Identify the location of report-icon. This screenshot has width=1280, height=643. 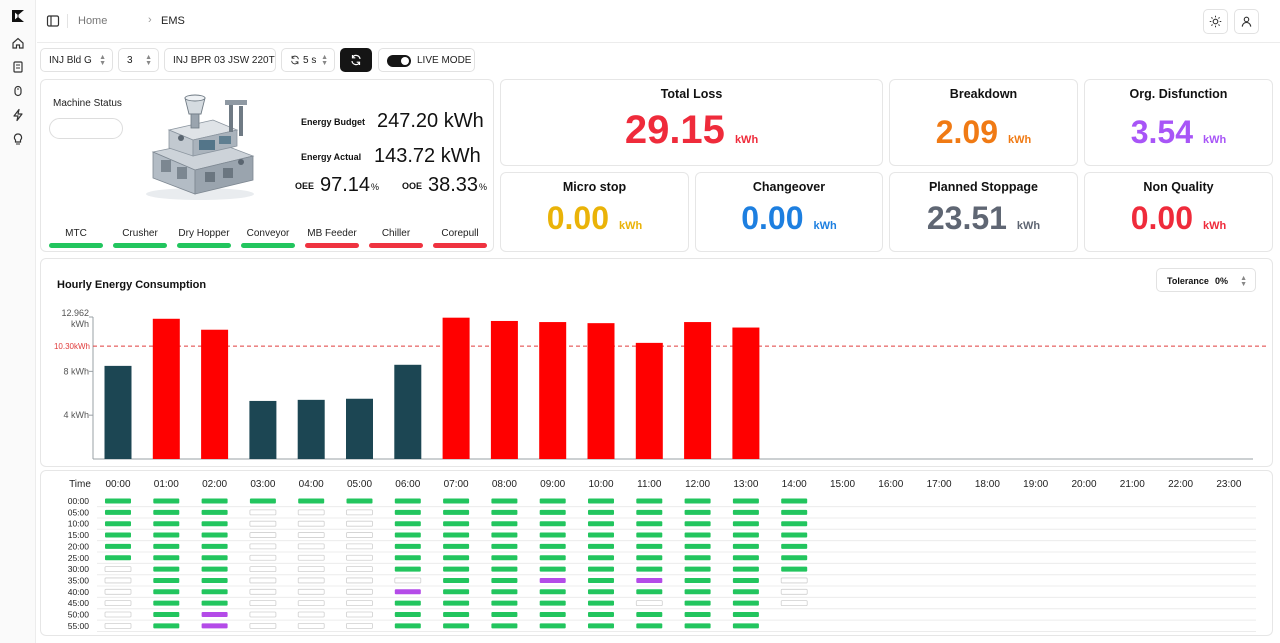
(18, 67).